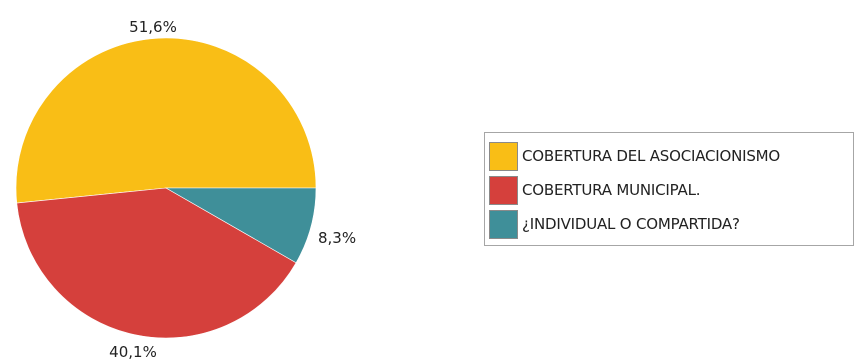 This screenshot has height=362, width=856. I want to click on pie-slice-municipal, so click(156, 263).